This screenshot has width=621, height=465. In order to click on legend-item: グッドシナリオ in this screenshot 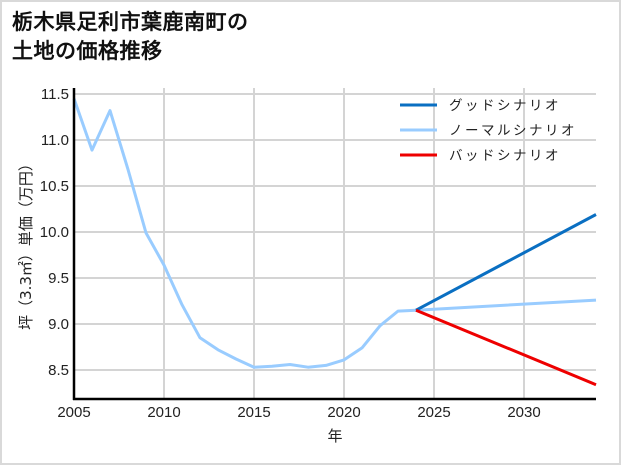, I will do `click(480, 106)`.